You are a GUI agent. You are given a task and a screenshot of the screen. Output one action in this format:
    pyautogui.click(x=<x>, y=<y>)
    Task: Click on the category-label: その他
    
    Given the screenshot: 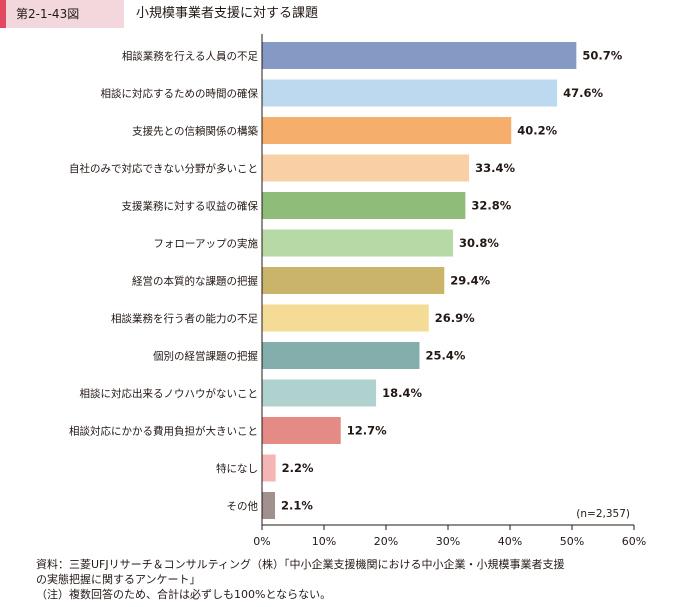 What is the action you would take?
    pyautogui.click(x=243, y=506)
    